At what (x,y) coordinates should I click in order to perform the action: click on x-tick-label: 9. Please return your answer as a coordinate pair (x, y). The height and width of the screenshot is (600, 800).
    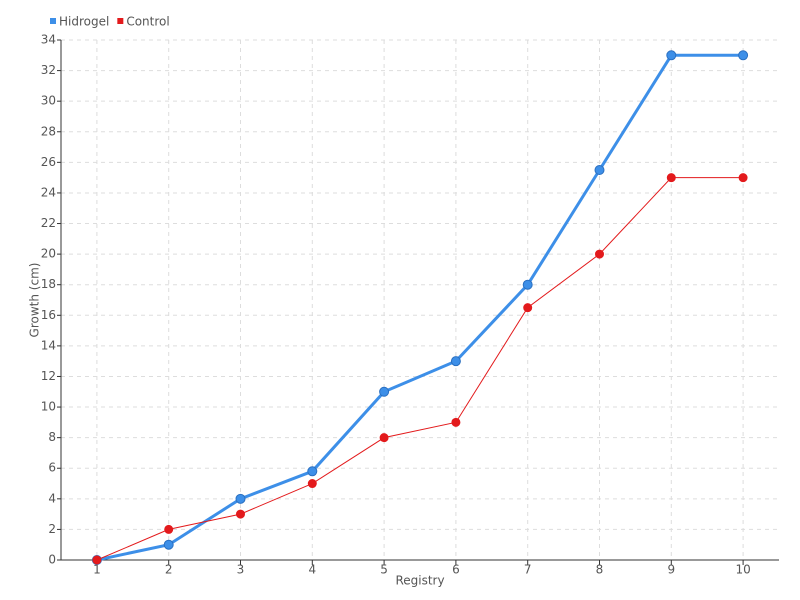
    Looking at the image, I should click on (671, 570).